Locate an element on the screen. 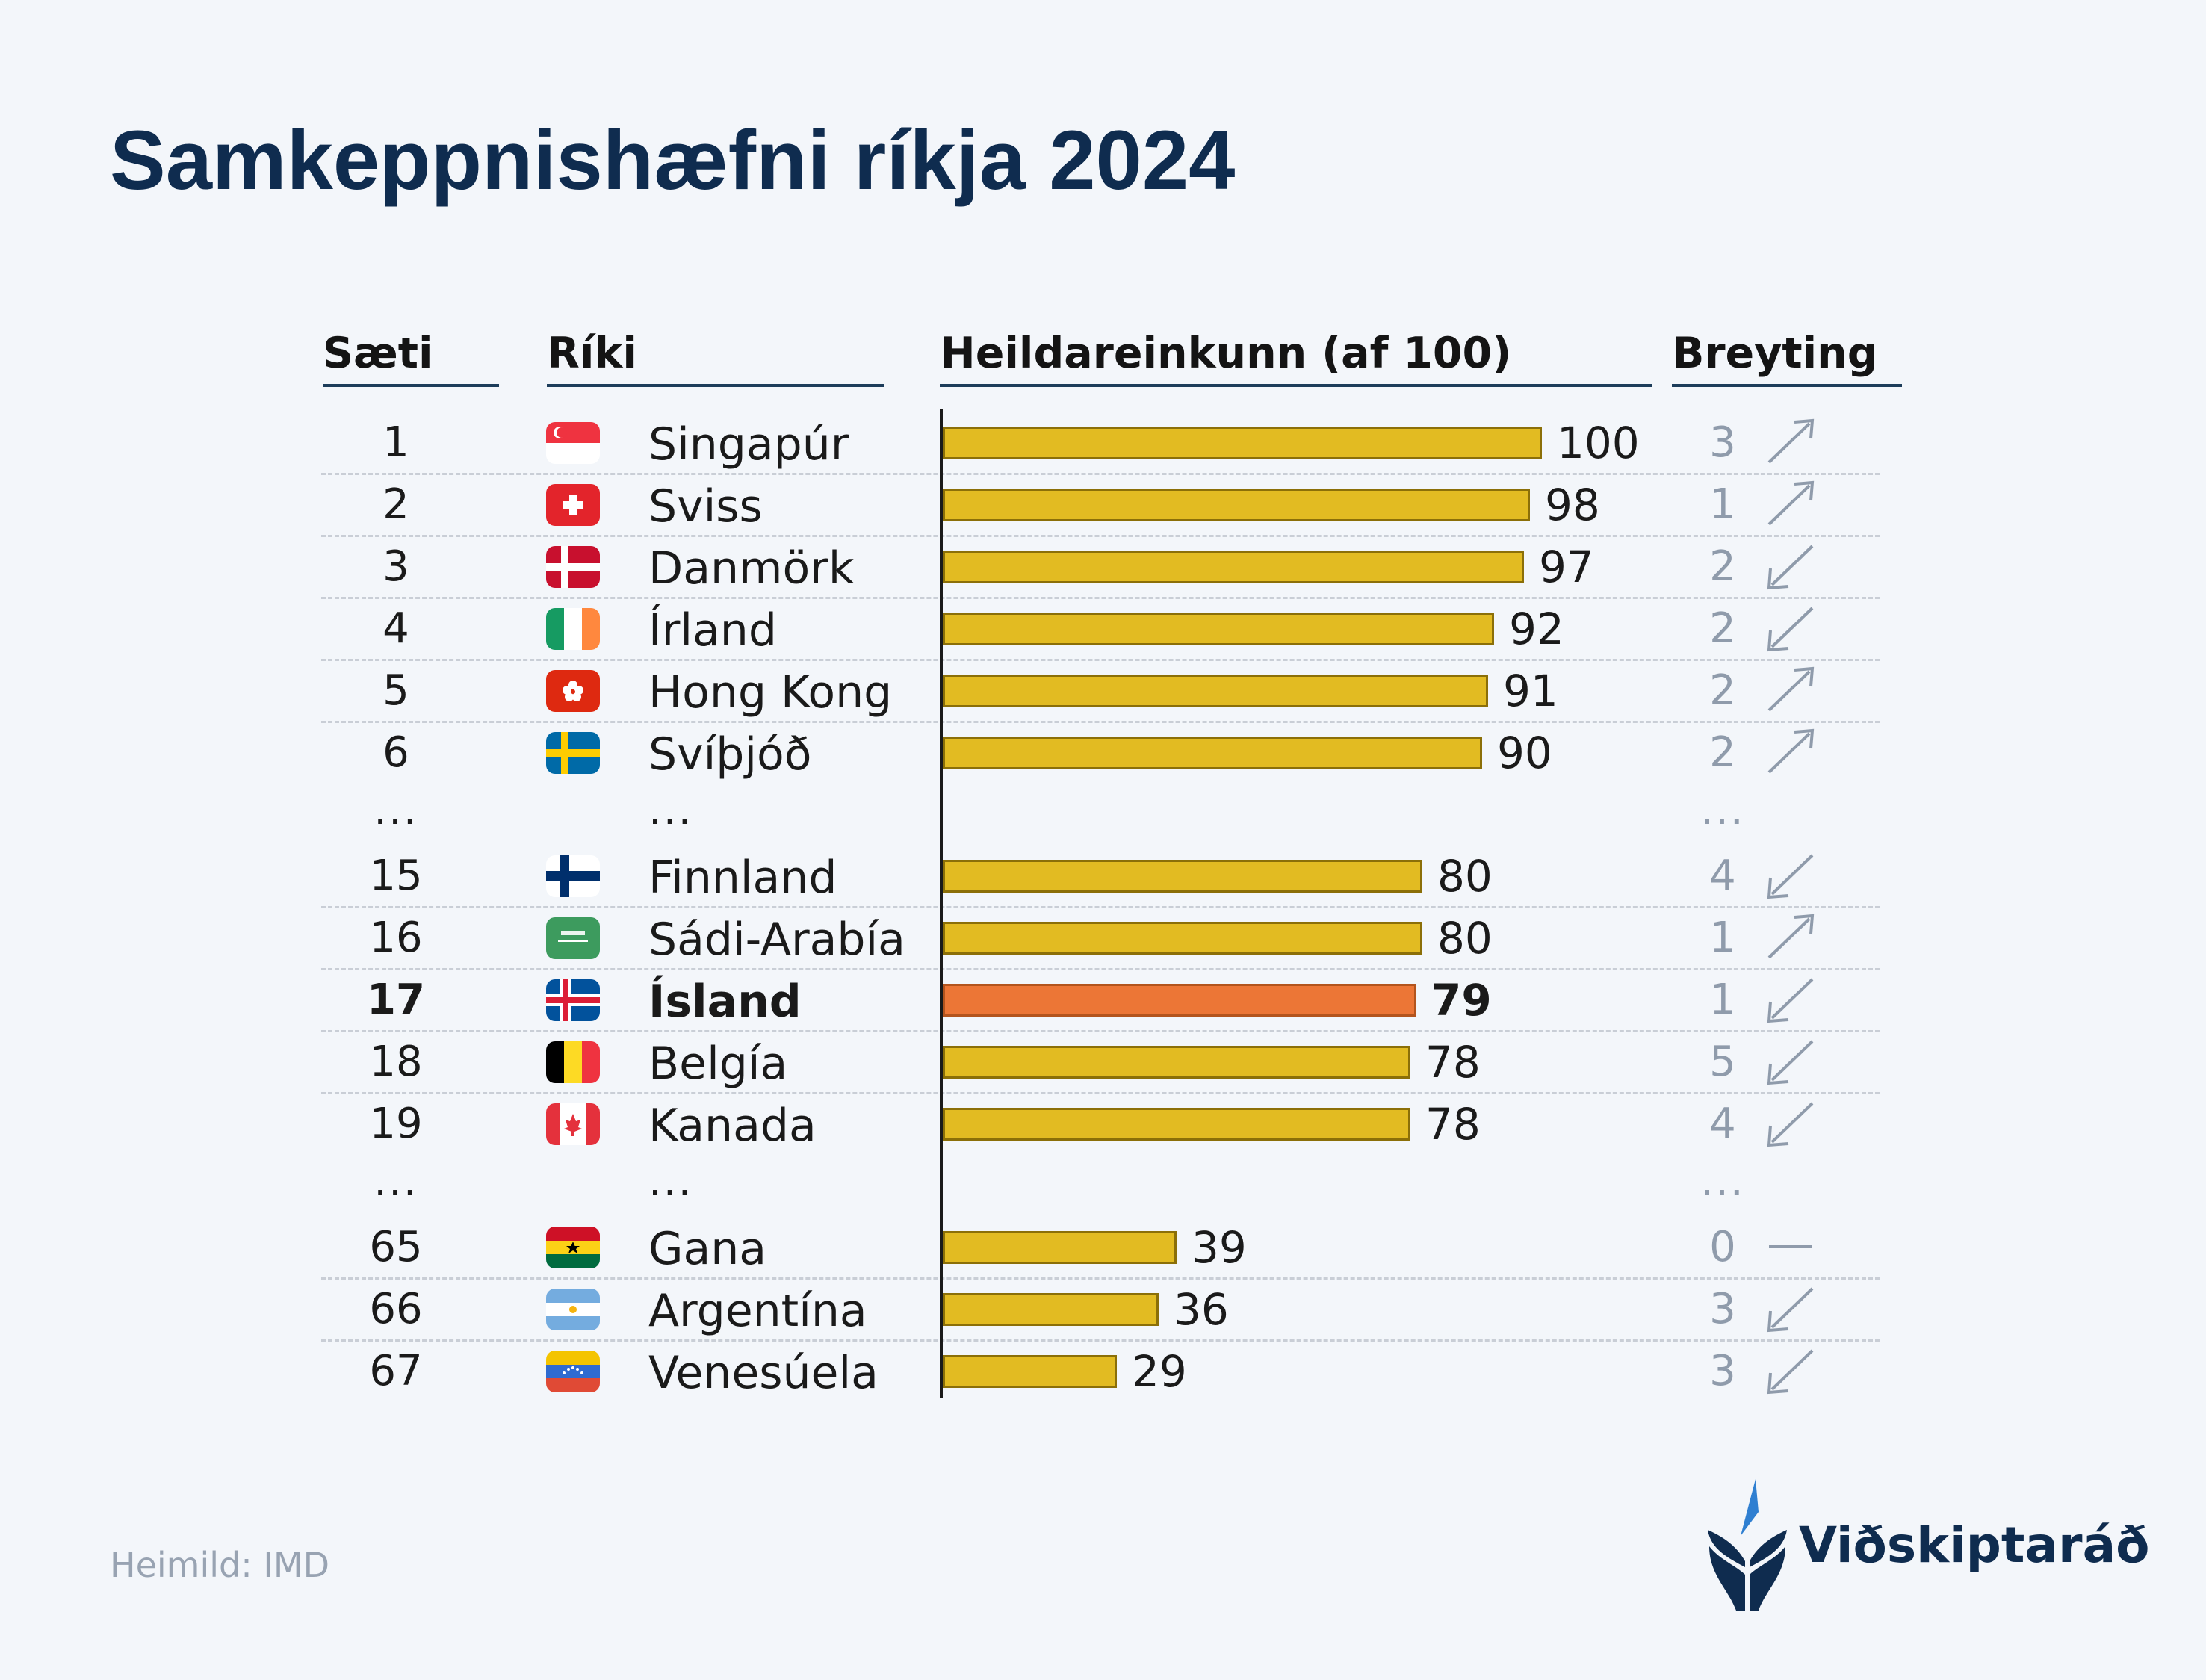  change-value-label: 5 is located at coordinates (1723, 1062).